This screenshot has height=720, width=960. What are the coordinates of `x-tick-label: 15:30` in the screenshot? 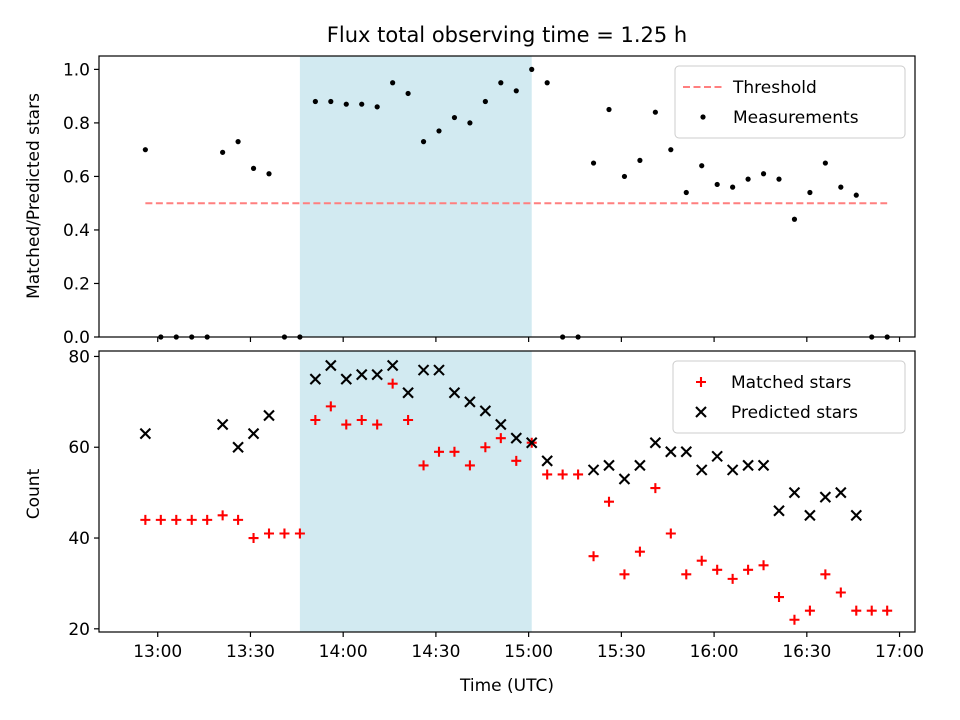 It's located at (621, 652).